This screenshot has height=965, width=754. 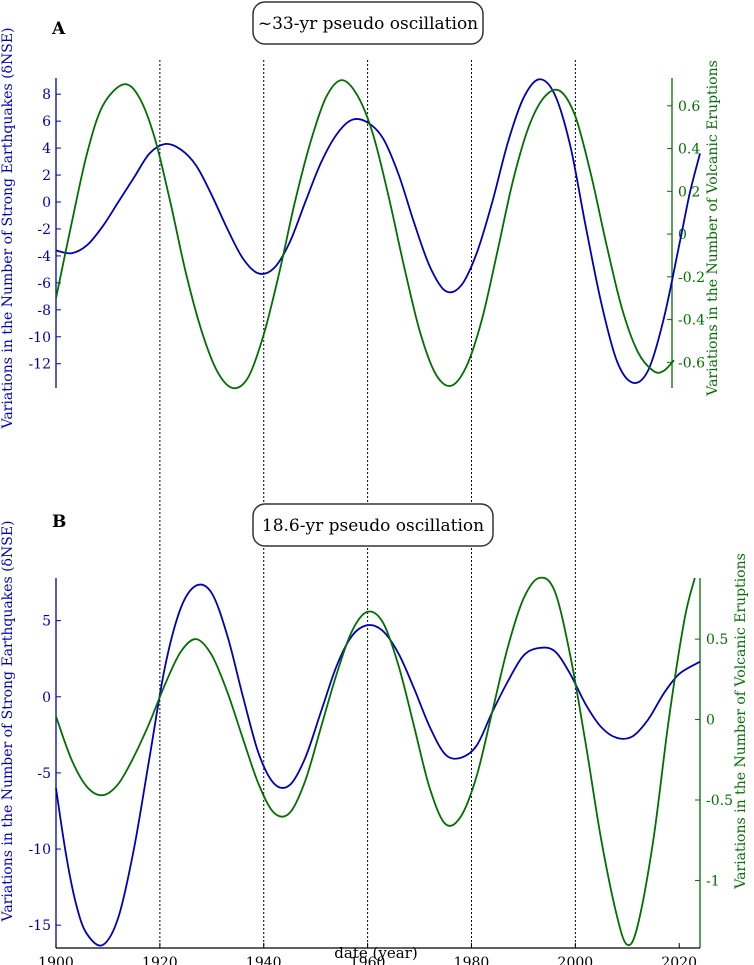 I want to click on x-tick-label: 1920, so click(x=160, y=960).